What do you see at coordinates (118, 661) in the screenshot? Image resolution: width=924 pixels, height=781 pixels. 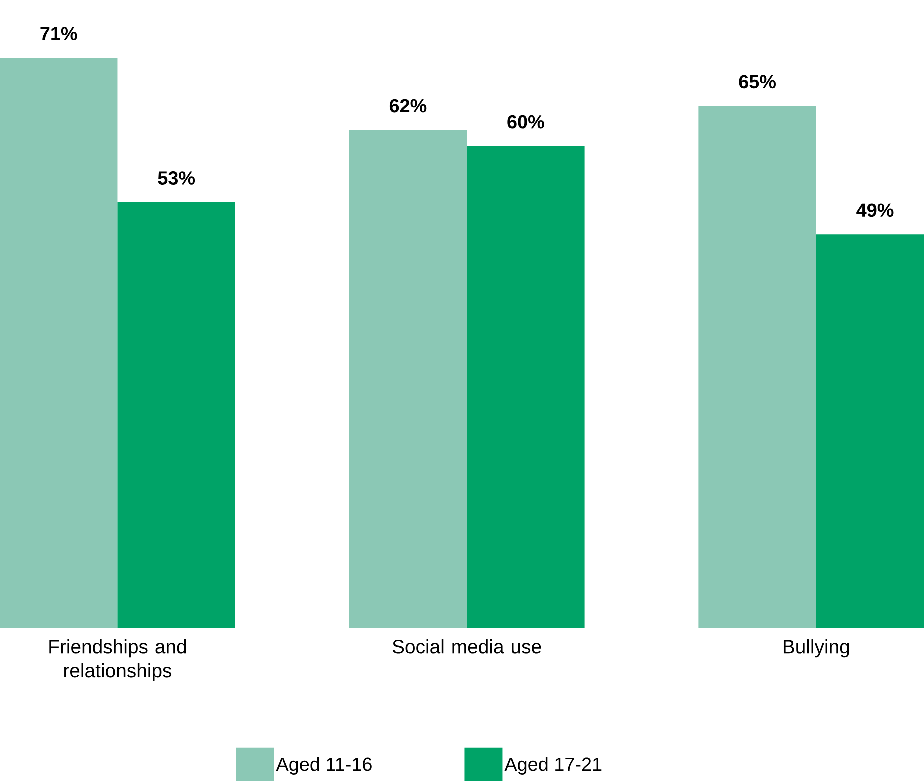 I see `x-tick-label: Friendships and relationships` at bounding box center [118, 661].